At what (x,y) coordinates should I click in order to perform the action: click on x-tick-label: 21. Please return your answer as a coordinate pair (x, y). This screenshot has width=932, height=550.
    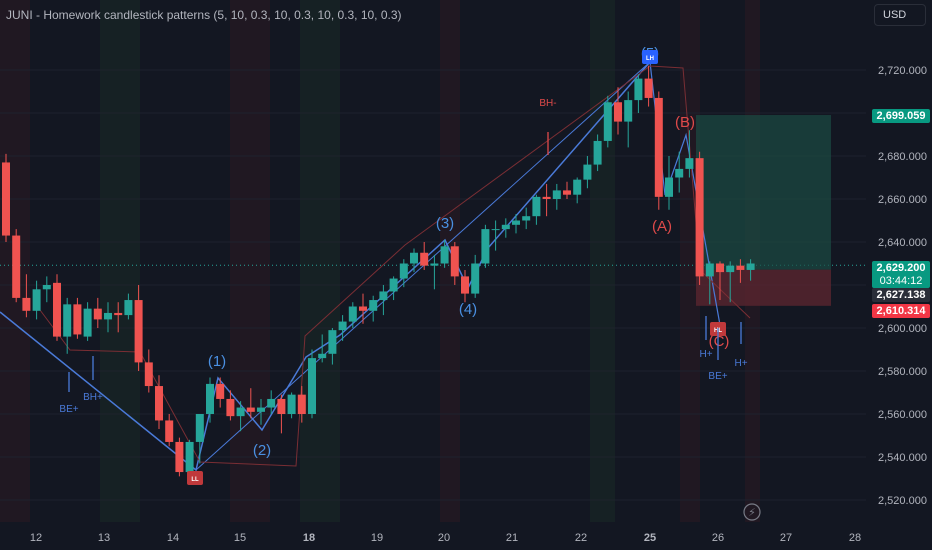
    Looking at the image, I should click on (512, 538).